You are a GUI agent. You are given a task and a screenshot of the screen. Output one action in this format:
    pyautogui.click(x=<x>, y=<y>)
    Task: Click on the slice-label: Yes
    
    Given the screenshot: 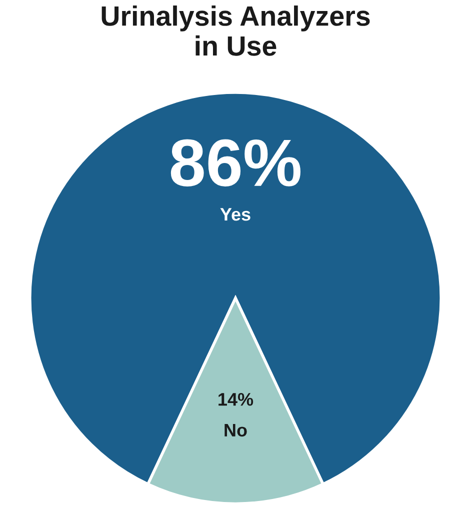 What is the action you would take?
    pyautogui.click(x=235, y=214)
    